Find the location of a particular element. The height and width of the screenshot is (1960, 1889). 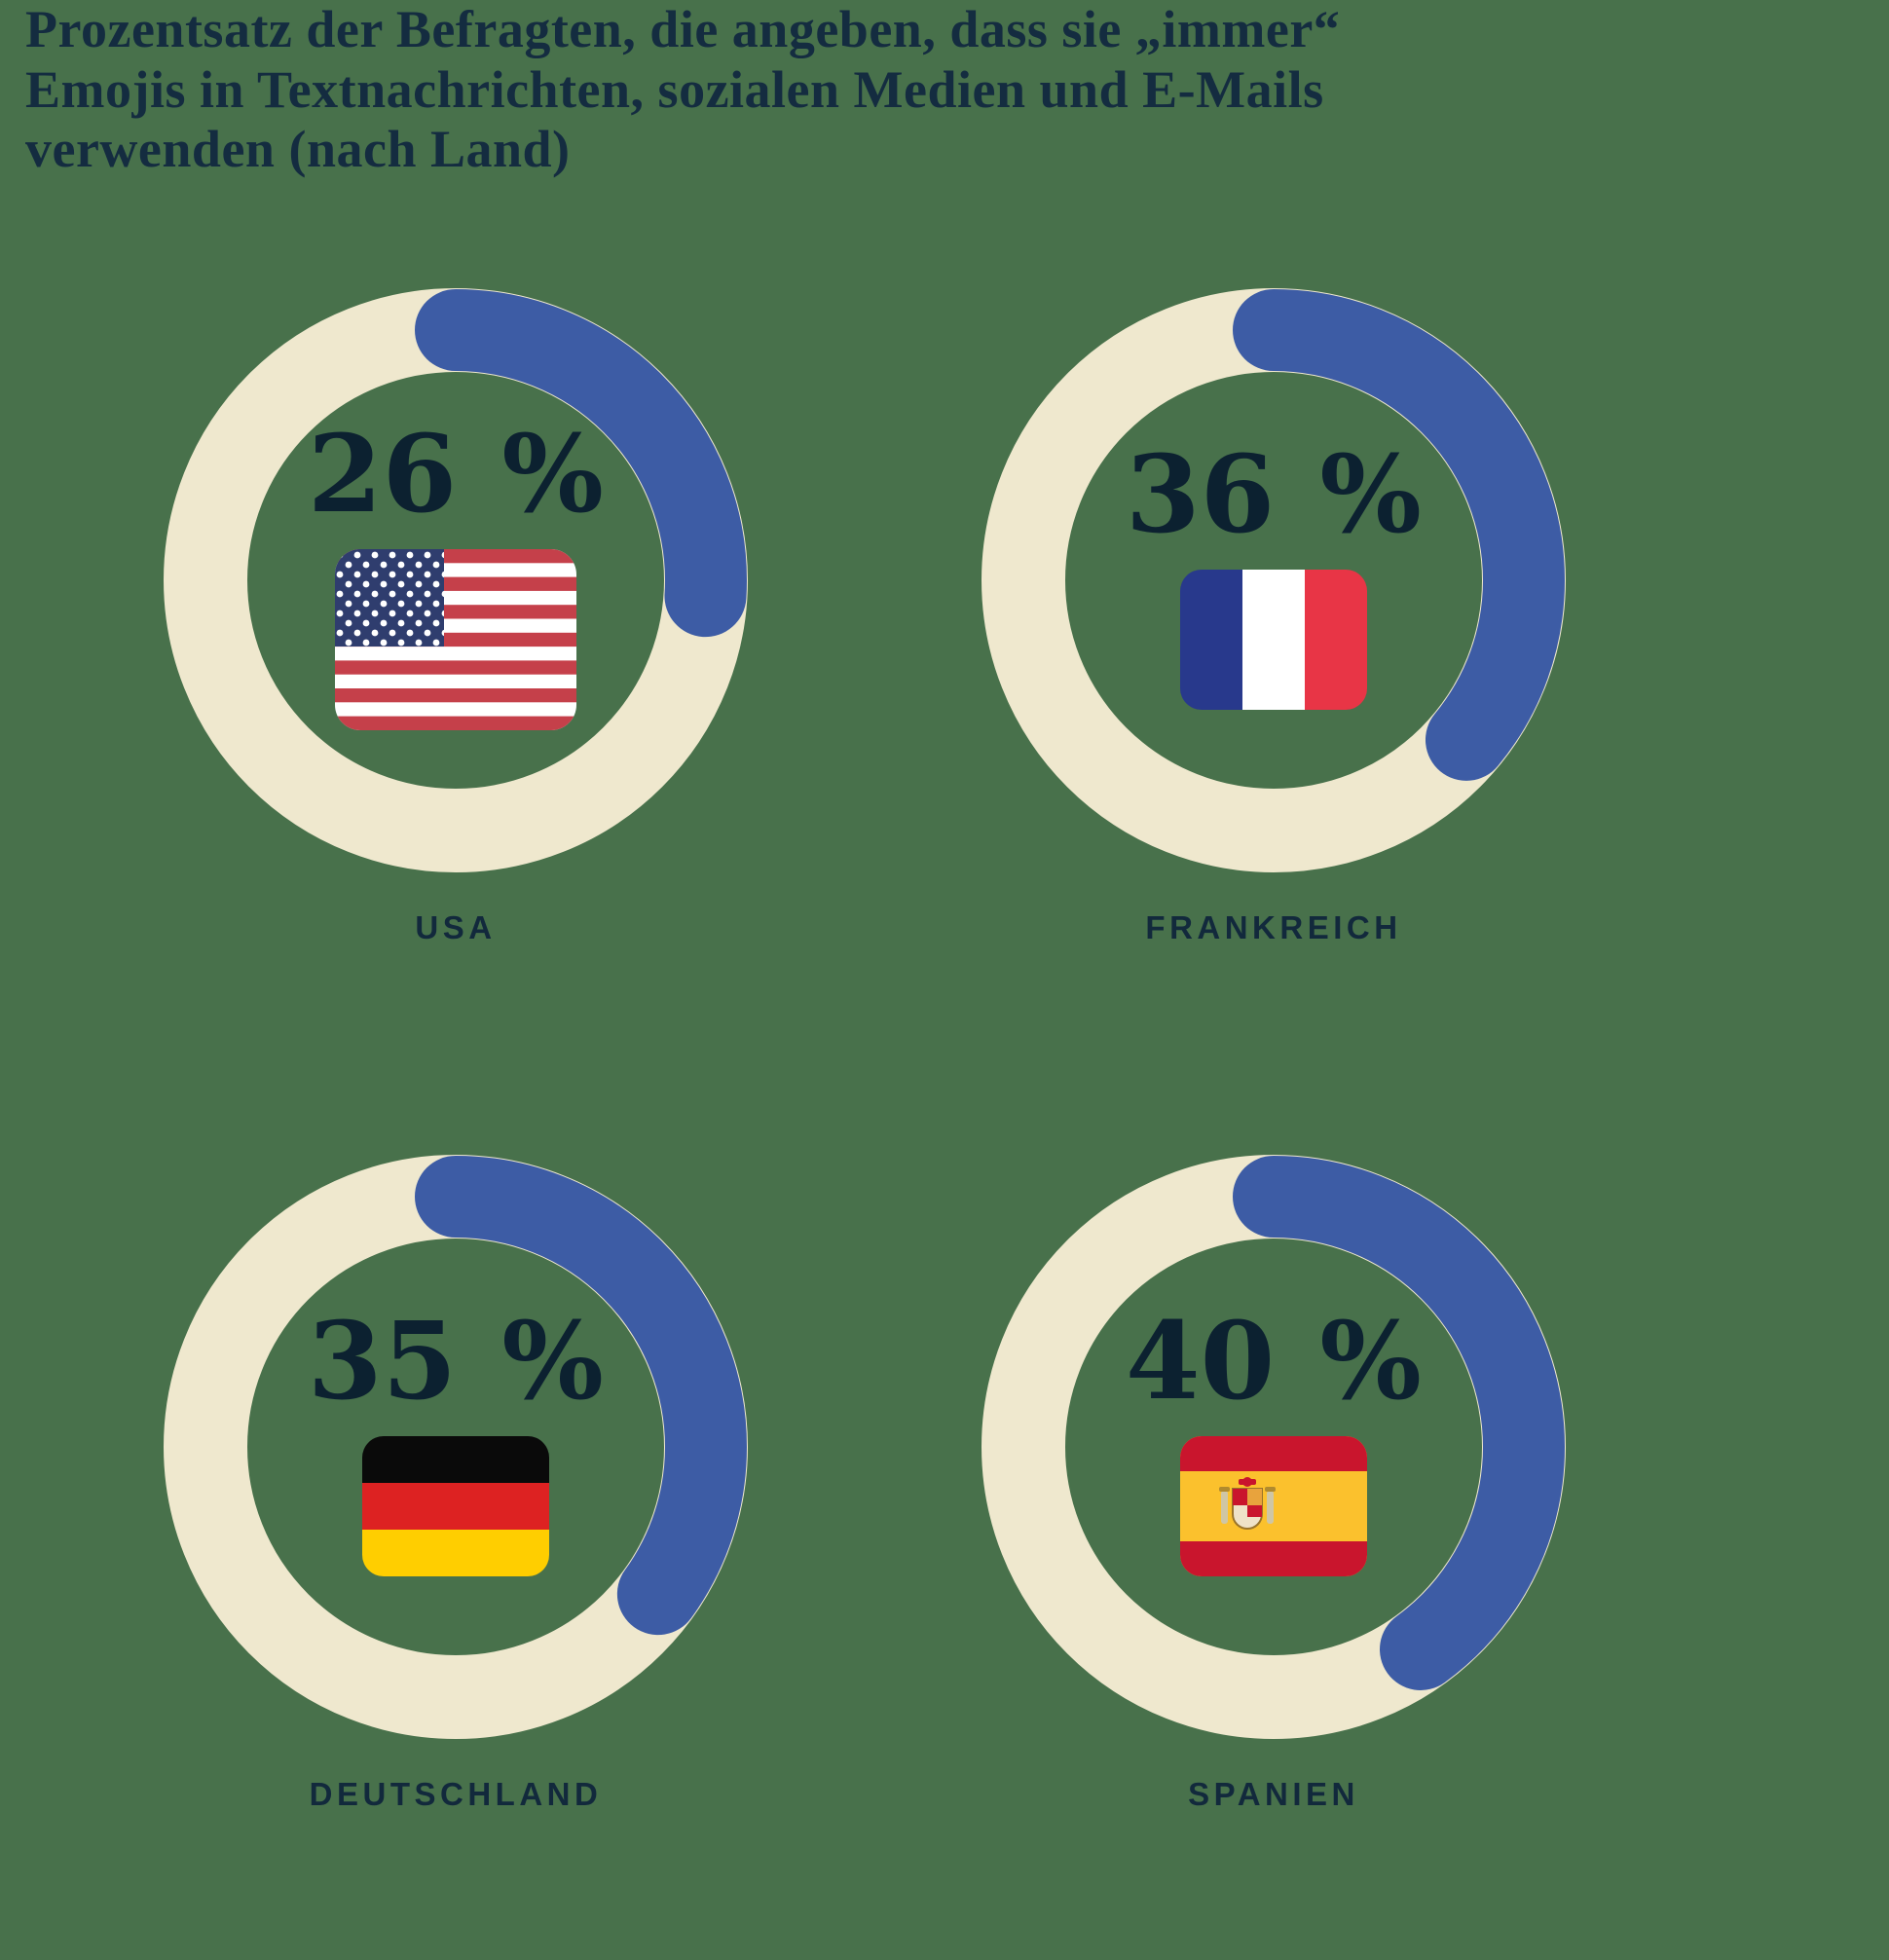

donut-deutschland: 35 % DEUTSCHLAND is located at coordinates (456, 1484).